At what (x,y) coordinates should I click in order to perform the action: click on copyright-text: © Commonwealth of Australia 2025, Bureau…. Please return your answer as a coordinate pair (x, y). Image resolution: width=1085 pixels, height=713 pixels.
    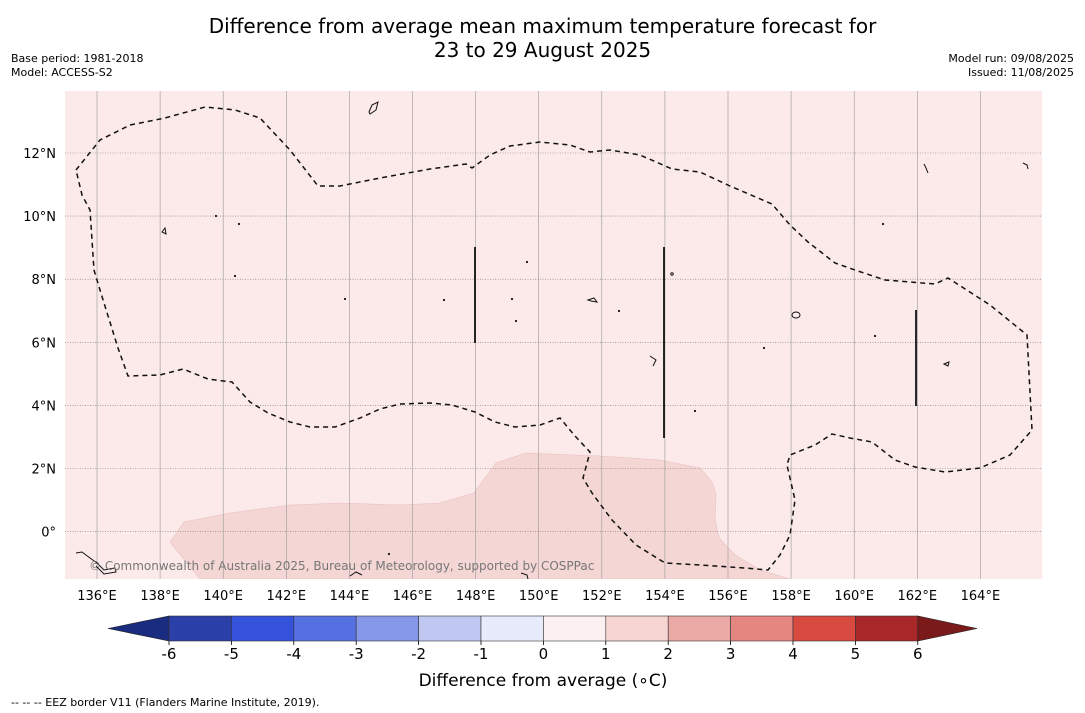
    Looking at the image, I should click on (341, 566).